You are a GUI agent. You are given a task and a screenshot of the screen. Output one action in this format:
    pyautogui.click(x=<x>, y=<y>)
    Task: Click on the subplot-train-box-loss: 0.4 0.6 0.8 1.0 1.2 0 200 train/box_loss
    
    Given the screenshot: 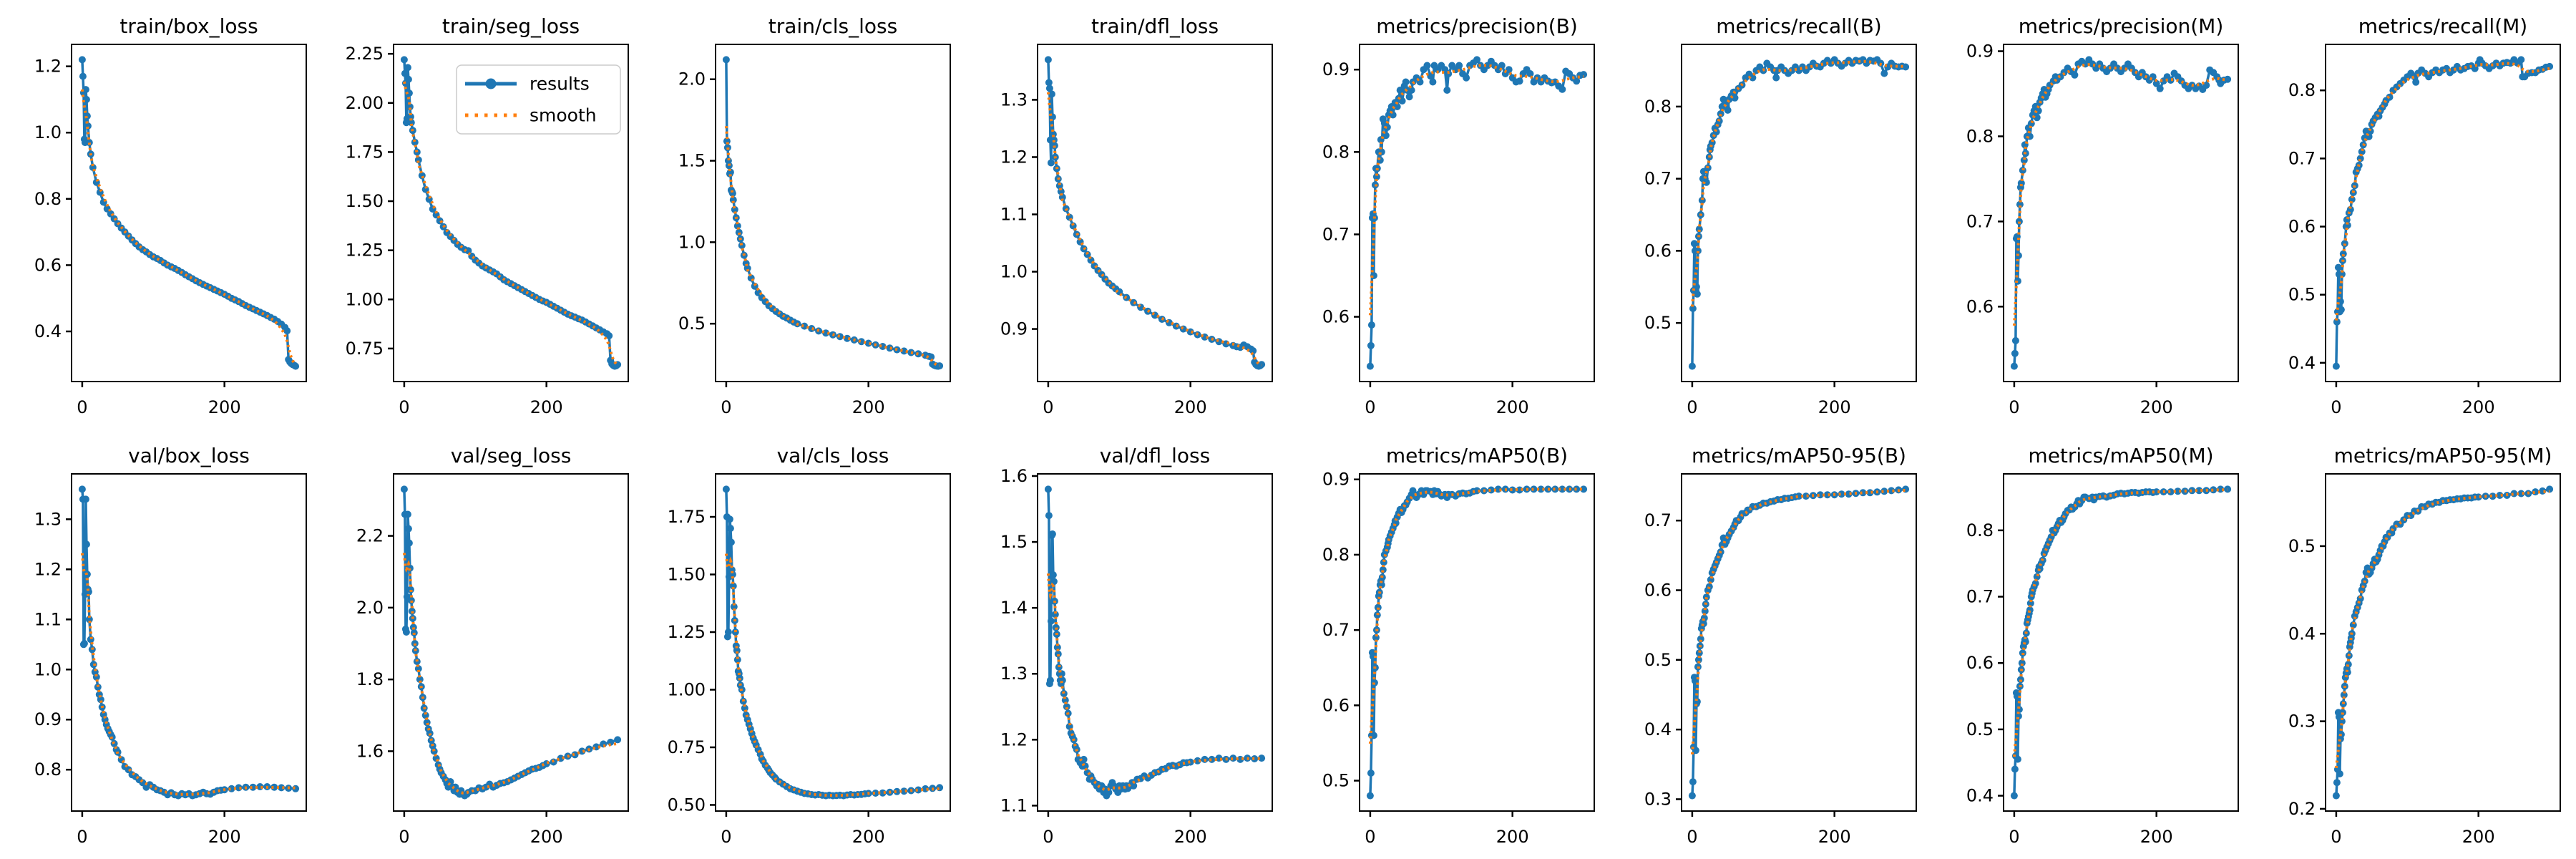 What is the action you would take?
    pyautogui.click(x=161, y=215)
    